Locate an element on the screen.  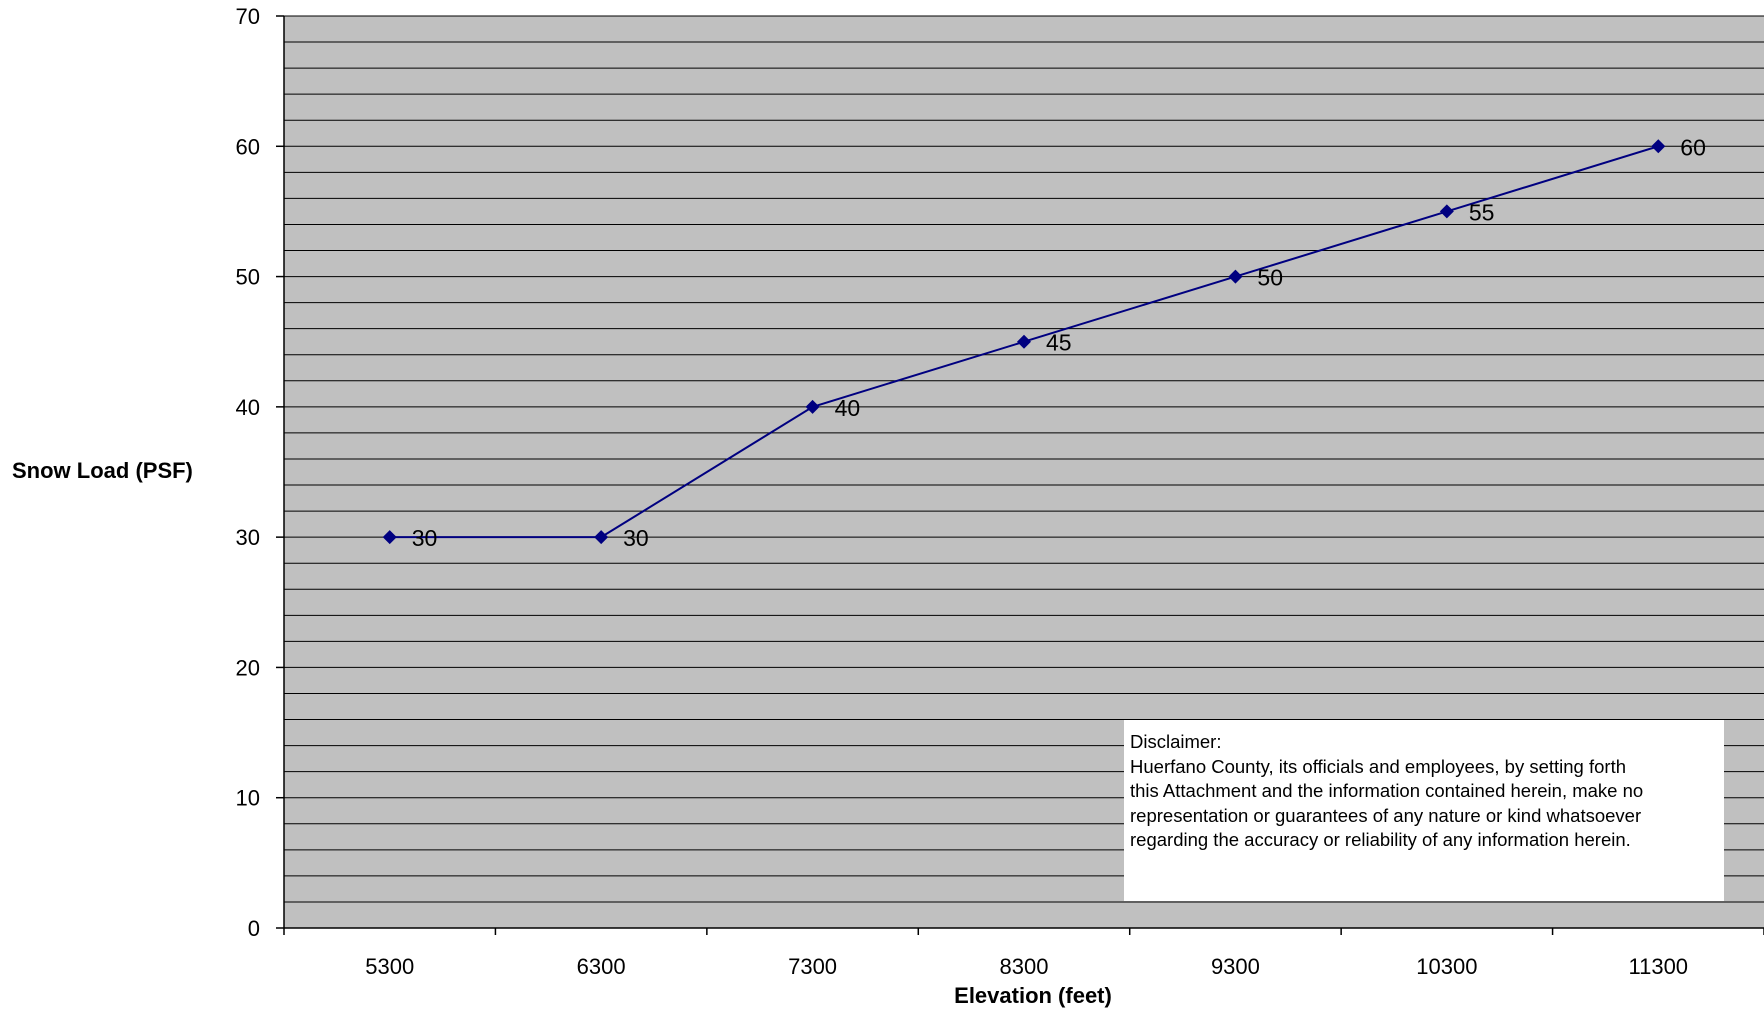
y-axis-title: Snow Load (PSF) is located at coordinates (102, 470).